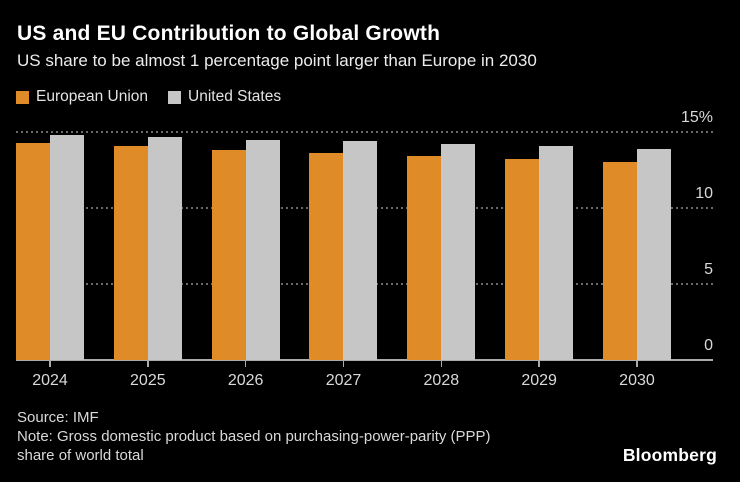 This screenshot has height=482, width=740. I want to click on bar-european-union-2025, so click(130, 252).